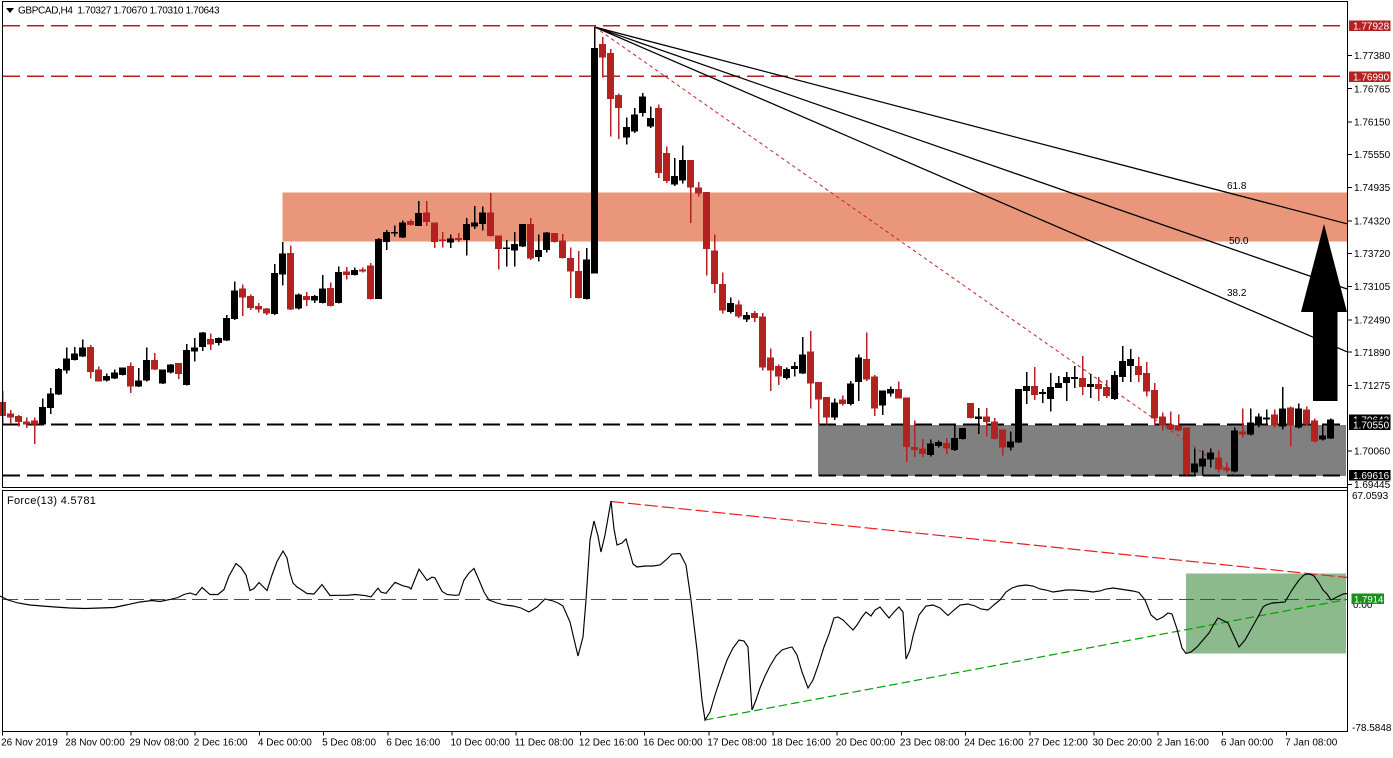  I want to click on svg-text: 1.73720, so click(1372, 254).